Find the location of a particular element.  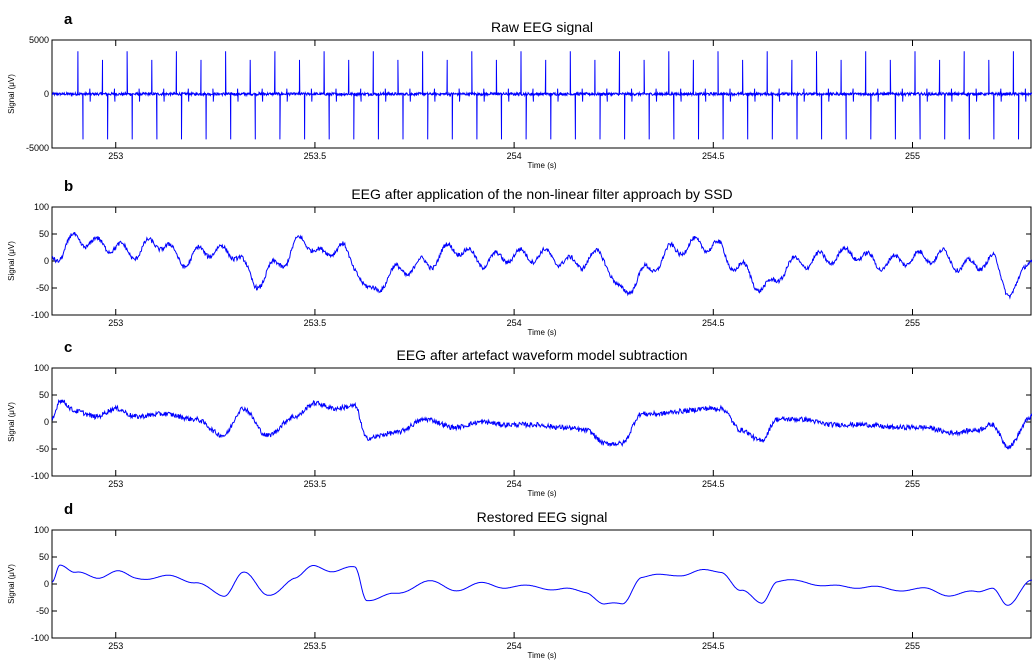

panel-letter: c is located at coordinates (68, 347).